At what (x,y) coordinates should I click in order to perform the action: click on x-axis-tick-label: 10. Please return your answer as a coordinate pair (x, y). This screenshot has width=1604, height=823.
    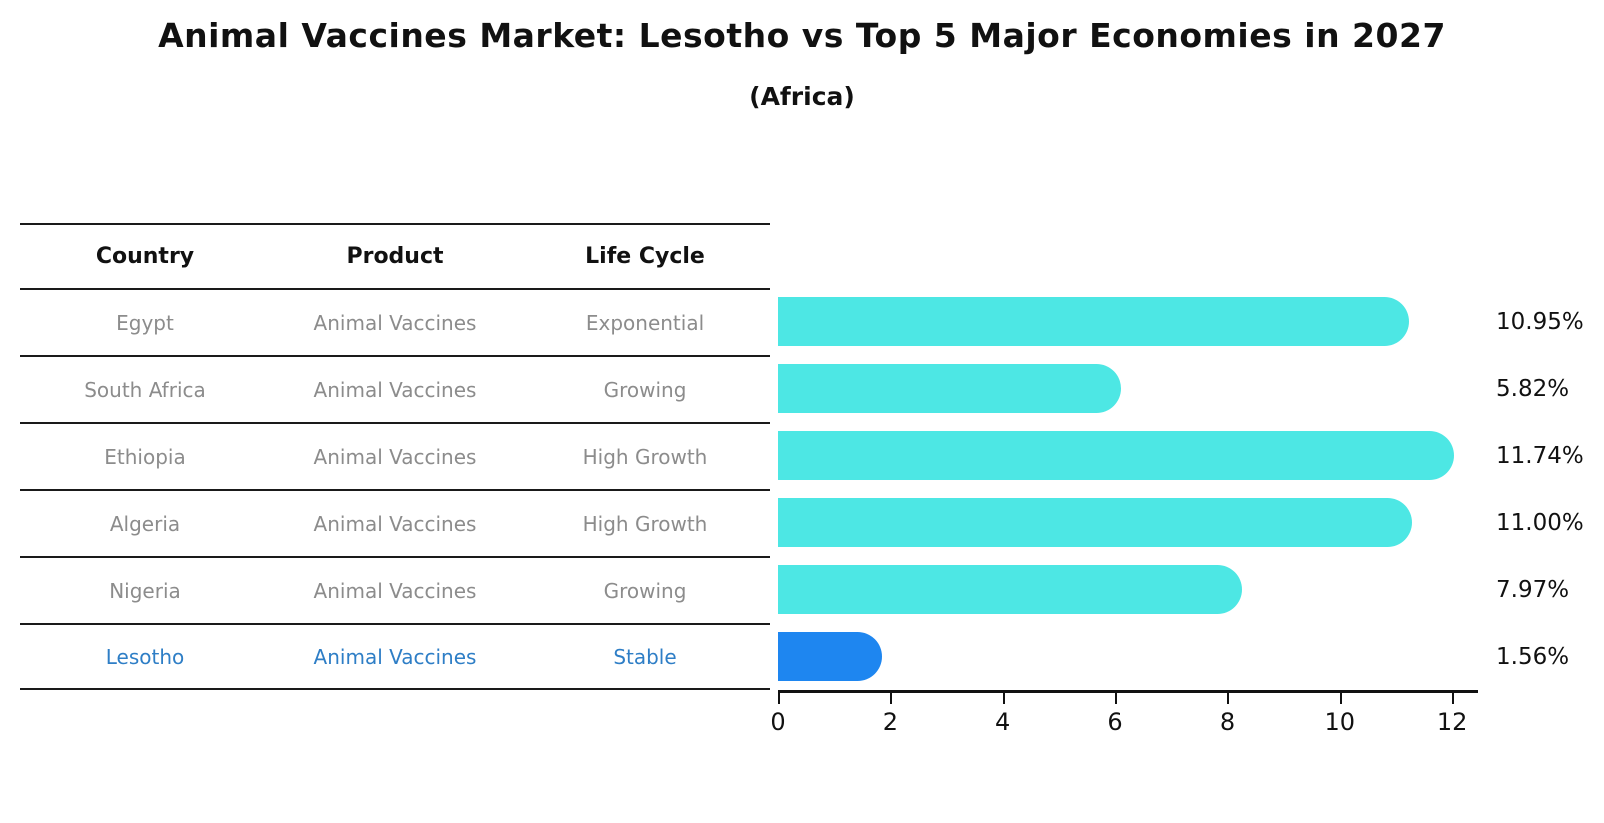
    Looking at the image, I should click on (1340, 722).